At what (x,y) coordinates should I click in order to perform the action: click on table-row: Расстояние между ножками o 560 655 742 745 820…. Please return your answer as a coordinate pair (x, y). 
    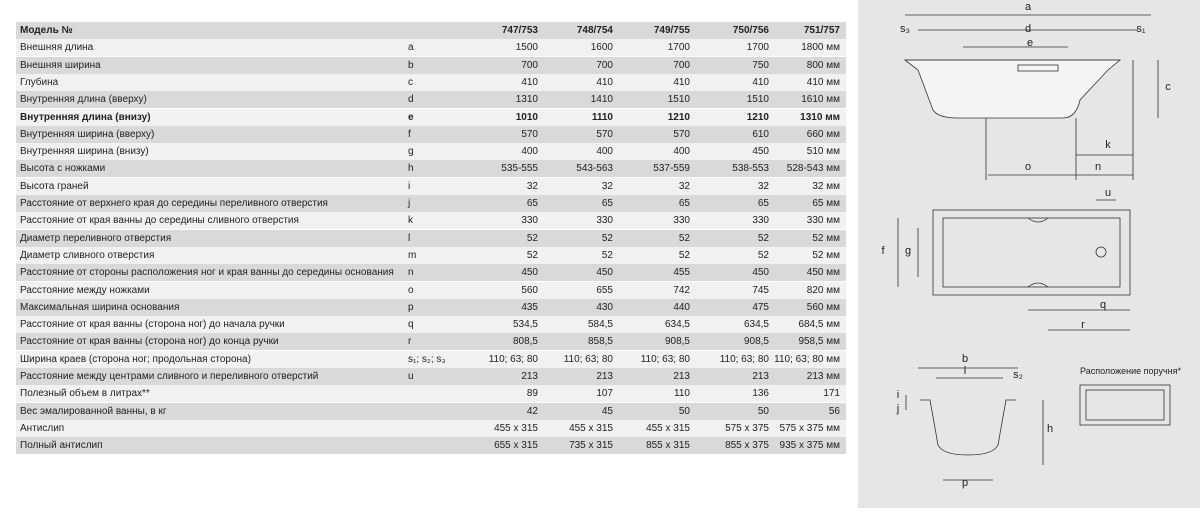
    Looking at the image, I should click on (431, 290).